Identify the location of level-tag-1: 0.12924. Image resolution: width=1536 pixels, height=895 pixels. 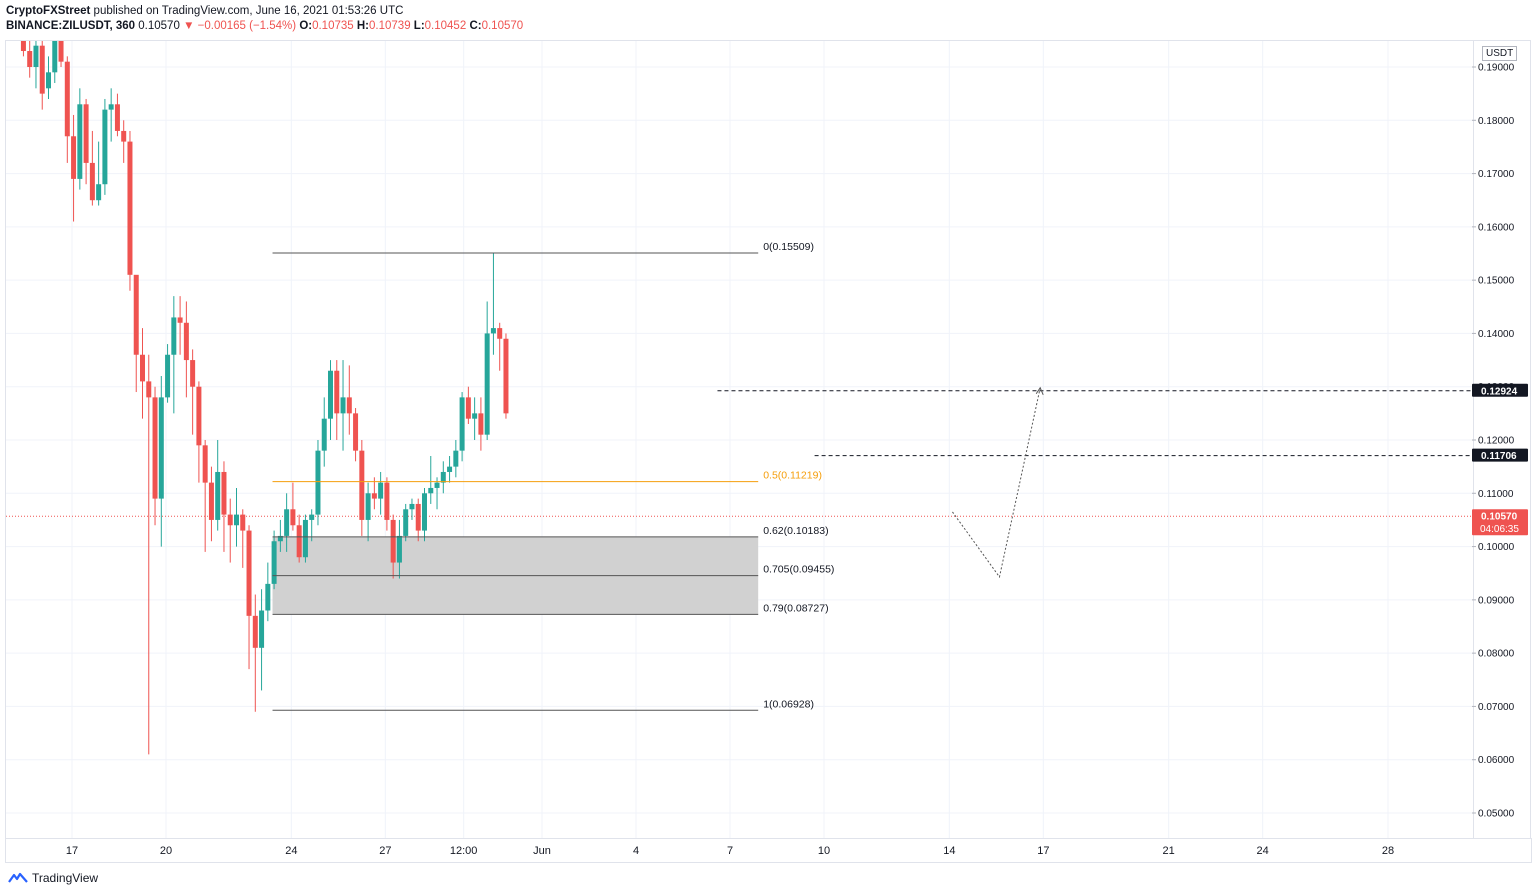
(1499, 391).